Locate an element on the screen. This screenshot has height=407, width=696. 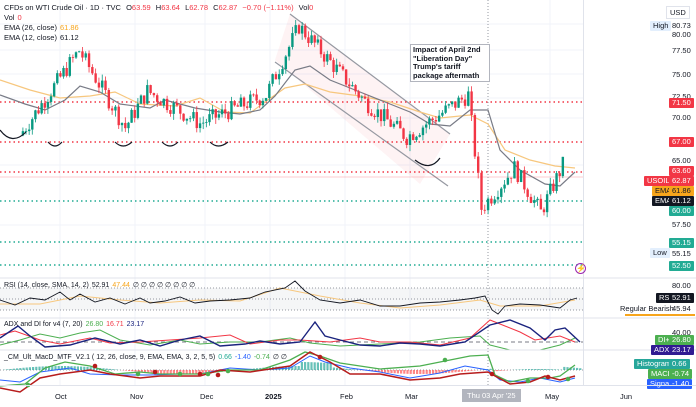
symbol-title: CFDs on WTI Crude Oil · 1D · TVC is located at coordinates (62, 7).